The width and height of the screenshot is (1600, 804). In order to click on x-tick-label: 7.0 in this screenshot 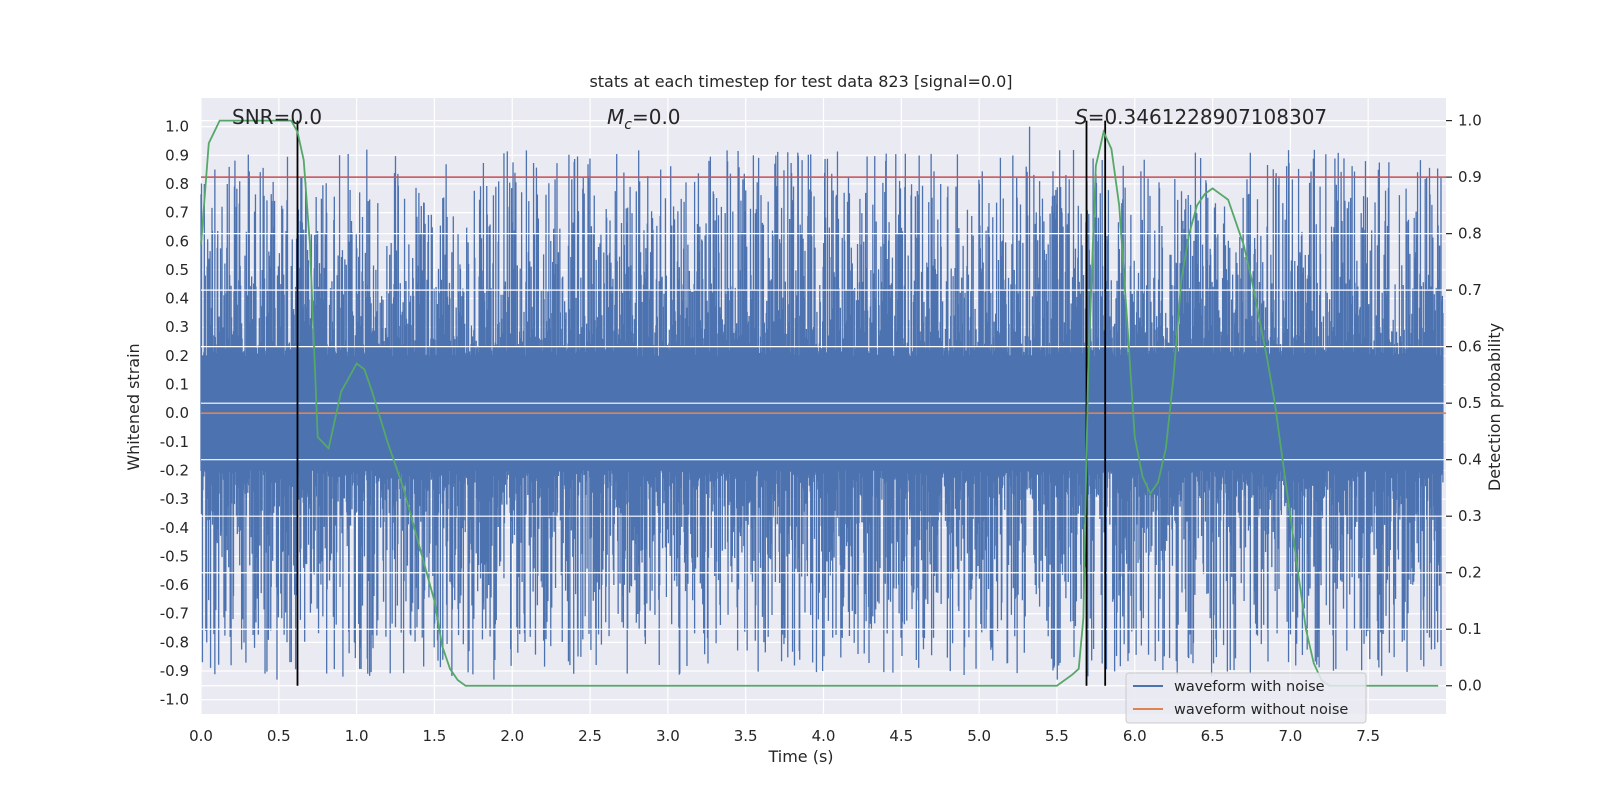, I will do `click(1290, 736)`.